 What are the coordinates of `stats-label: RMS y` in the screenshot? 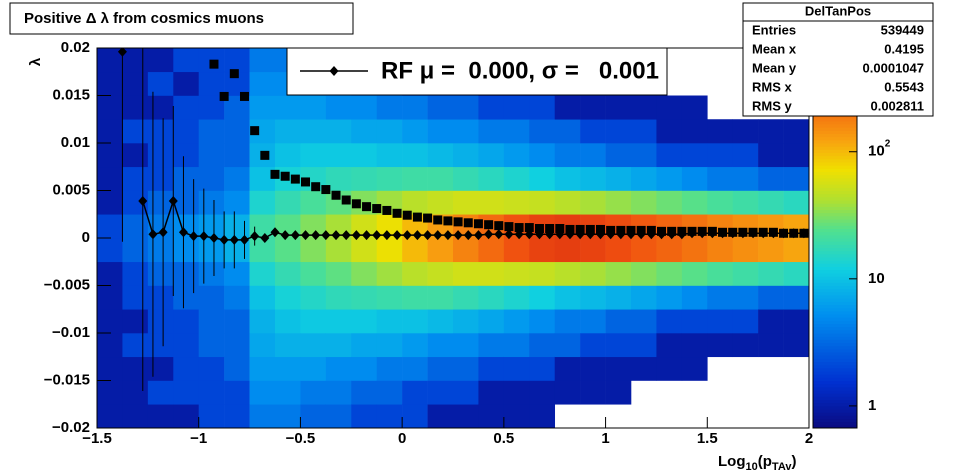 It's located at (772, 105).